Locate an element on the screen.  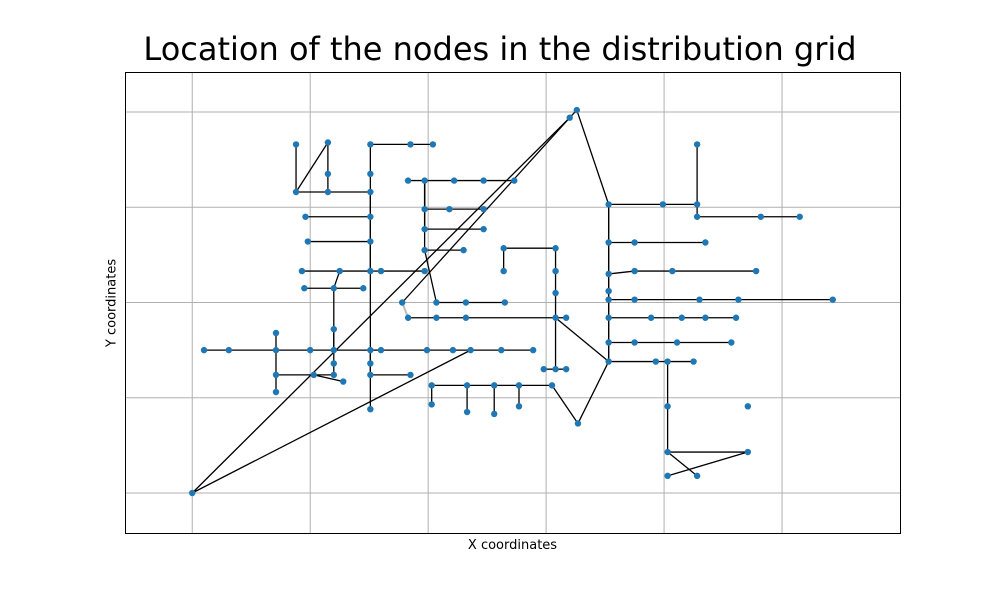
y-axis-label: Y coordinates is located at coordinates (112, 303).